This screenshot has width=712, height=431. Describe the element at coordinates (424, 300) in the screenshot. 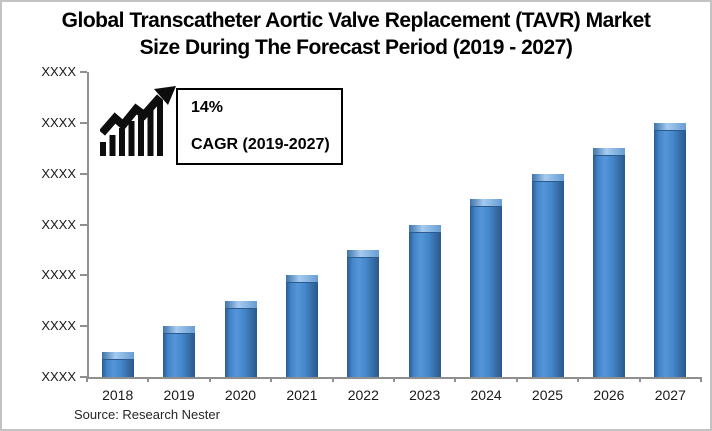

I see `bar-2023` at that location.